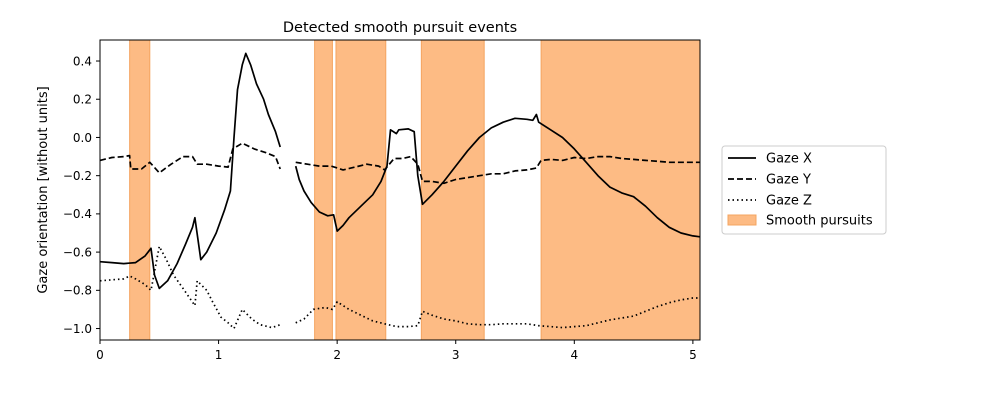 The height and width of the screenshot is (400, 1000). I want to click on legend: Gaze X Gaze Y Gaze Z Smooth pursuits, so click(804, 190).